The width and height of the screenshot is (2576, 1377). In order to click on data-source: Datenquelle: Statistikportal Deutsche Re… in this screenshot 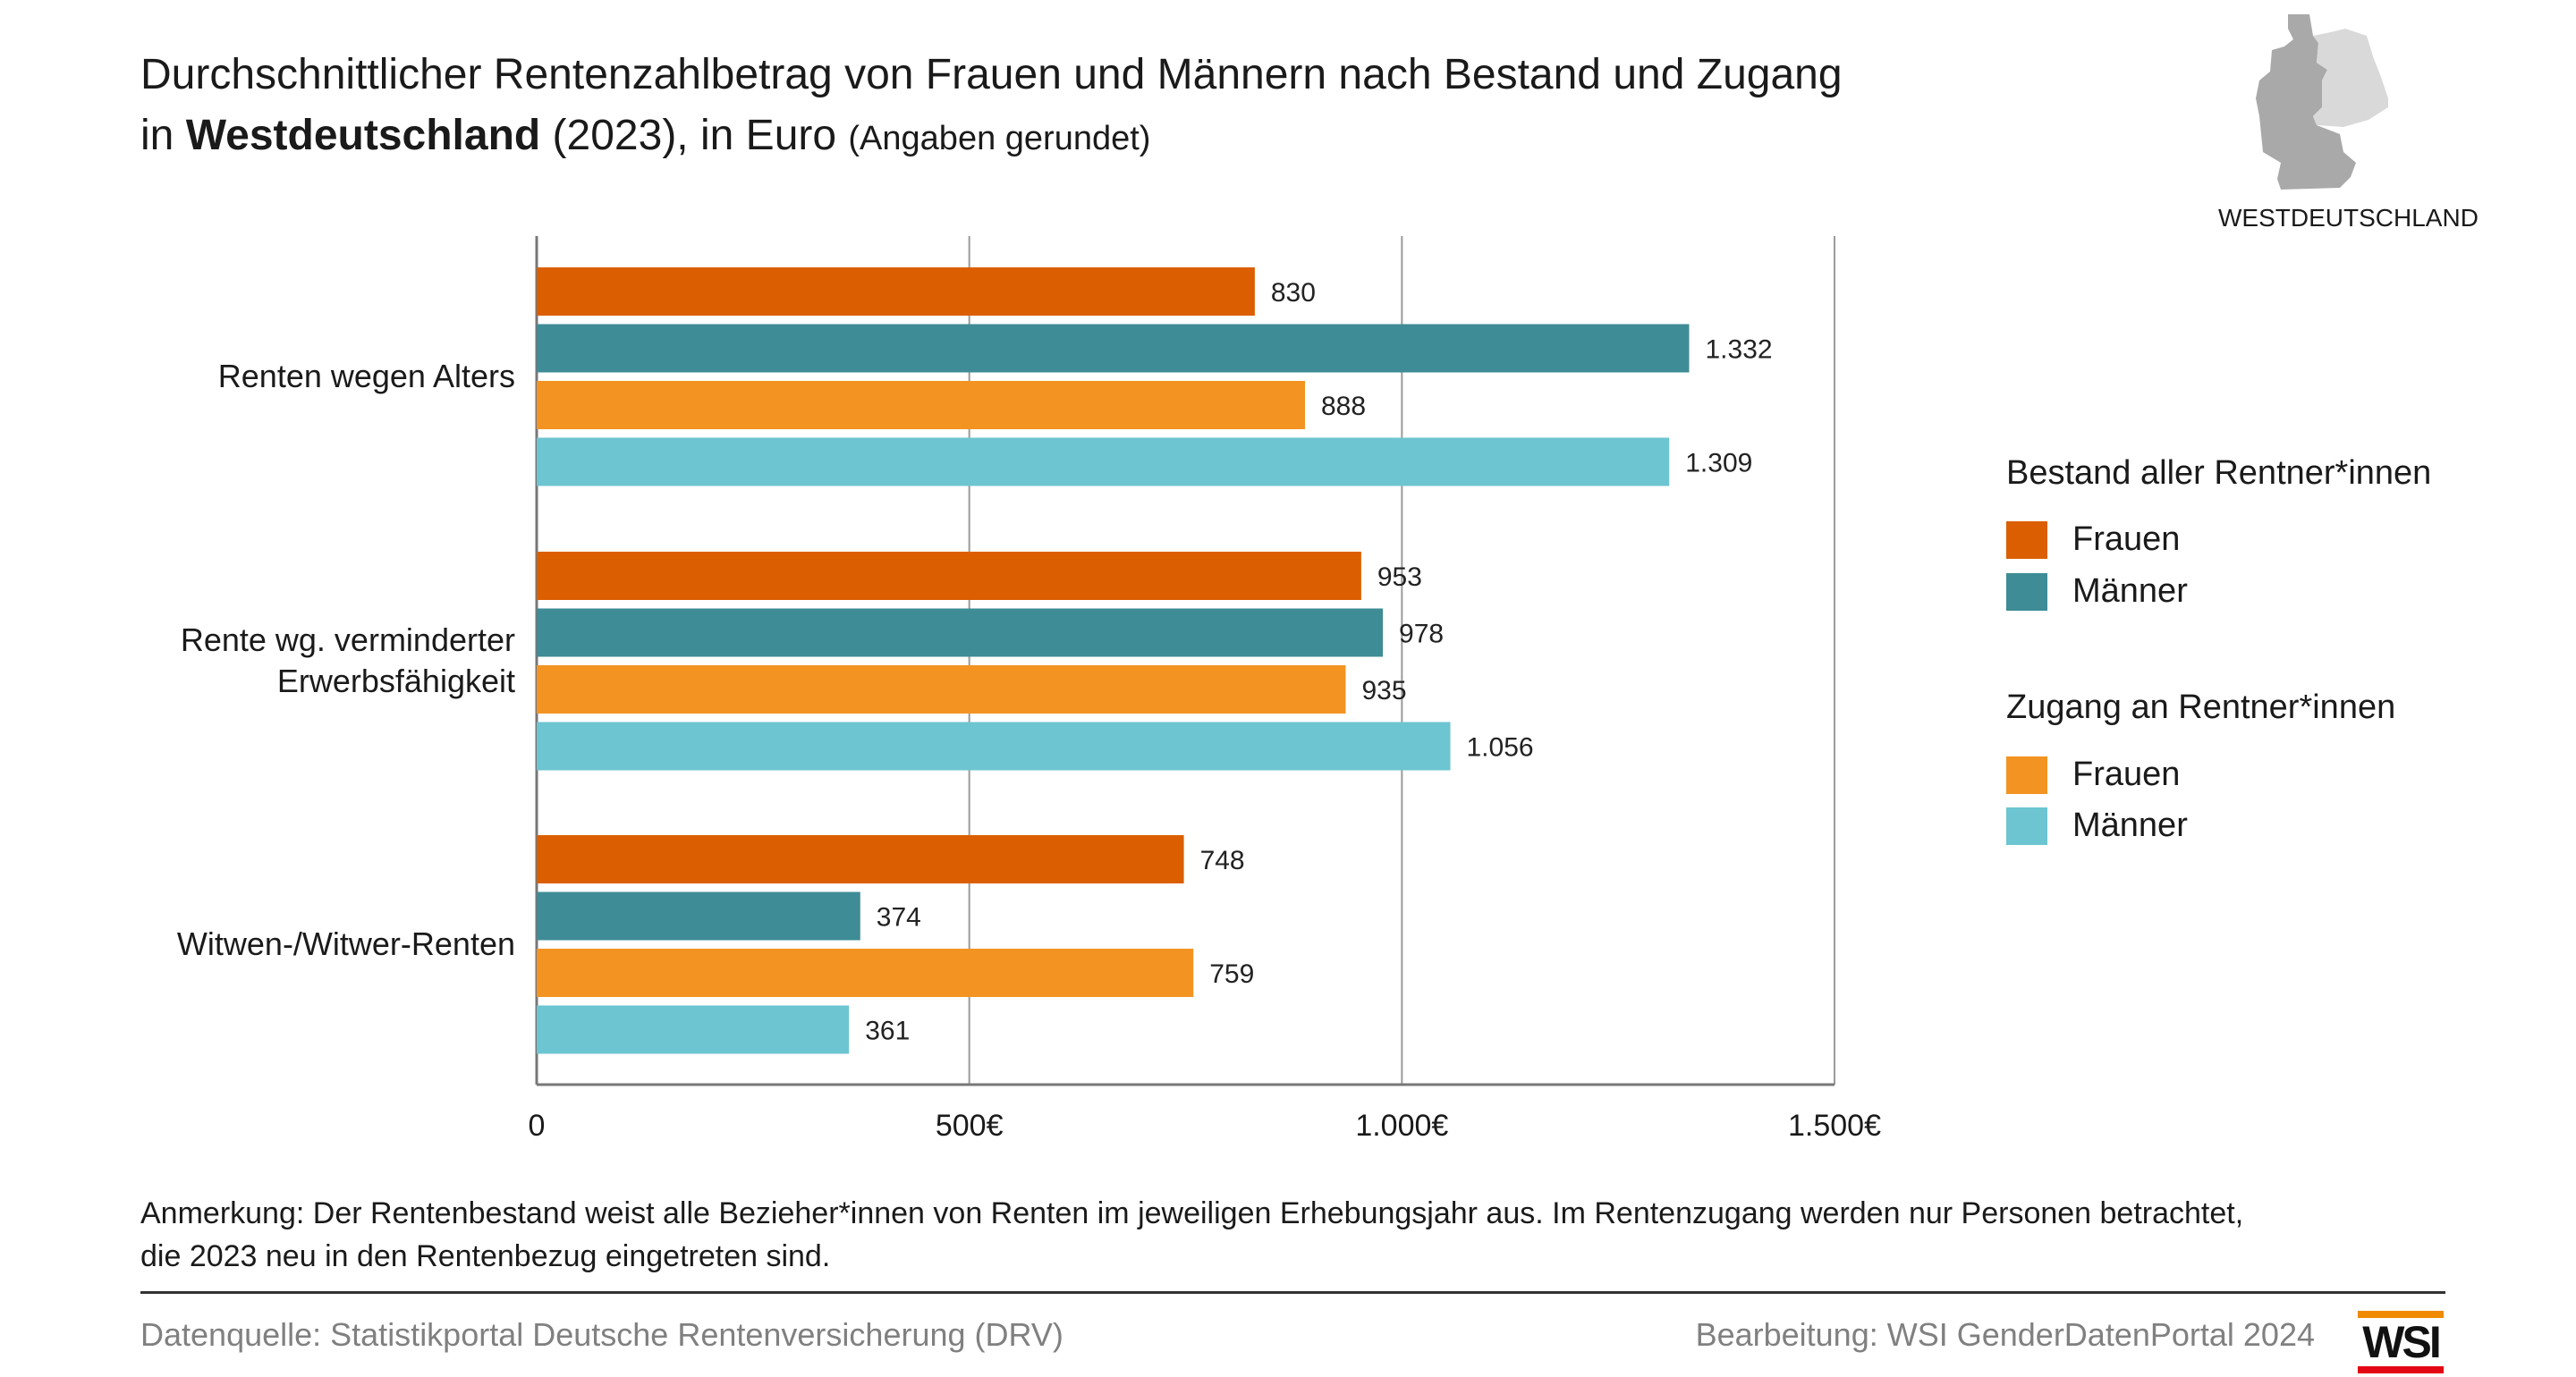, I will do `click(601, 1334)`.